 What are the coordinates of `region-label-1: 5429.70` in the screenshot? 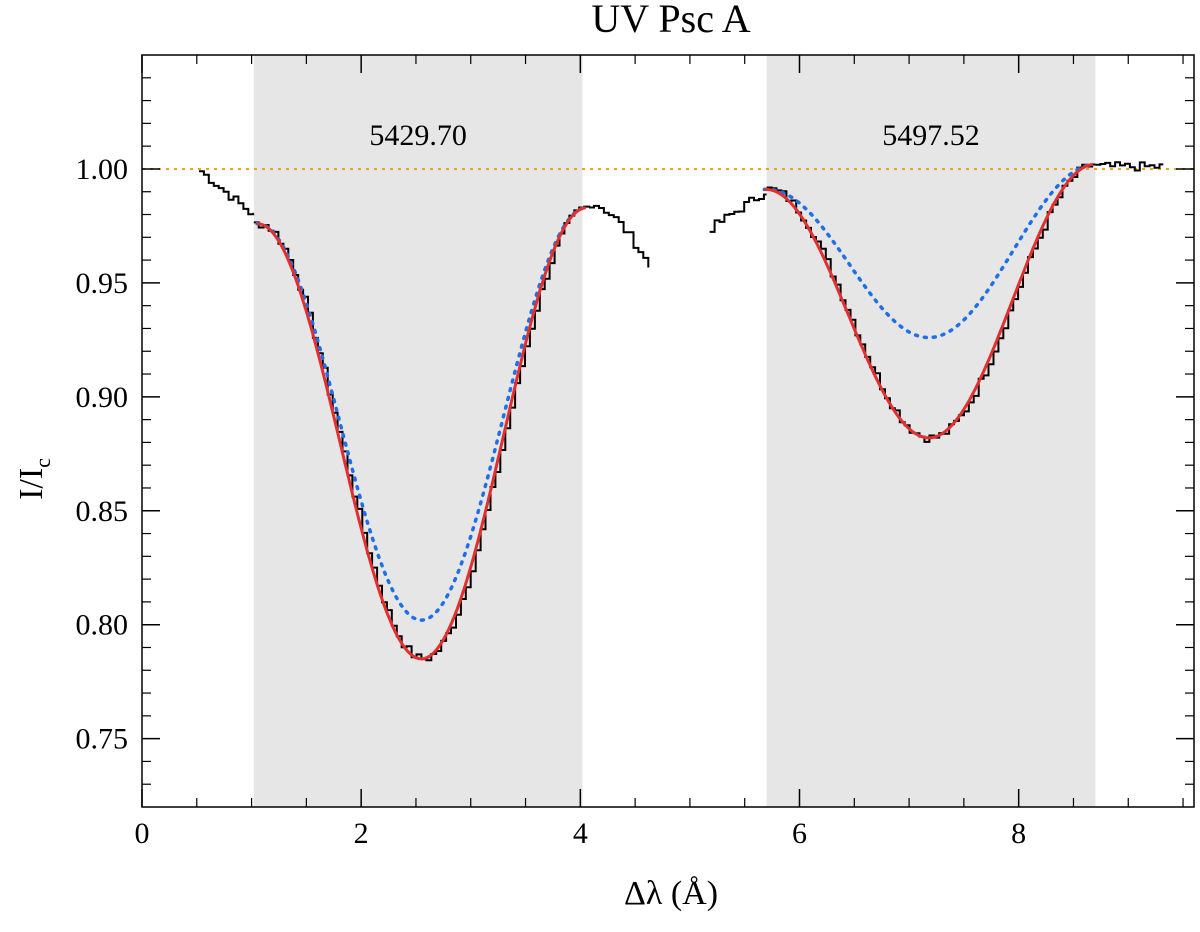 It's located at (418, 135).